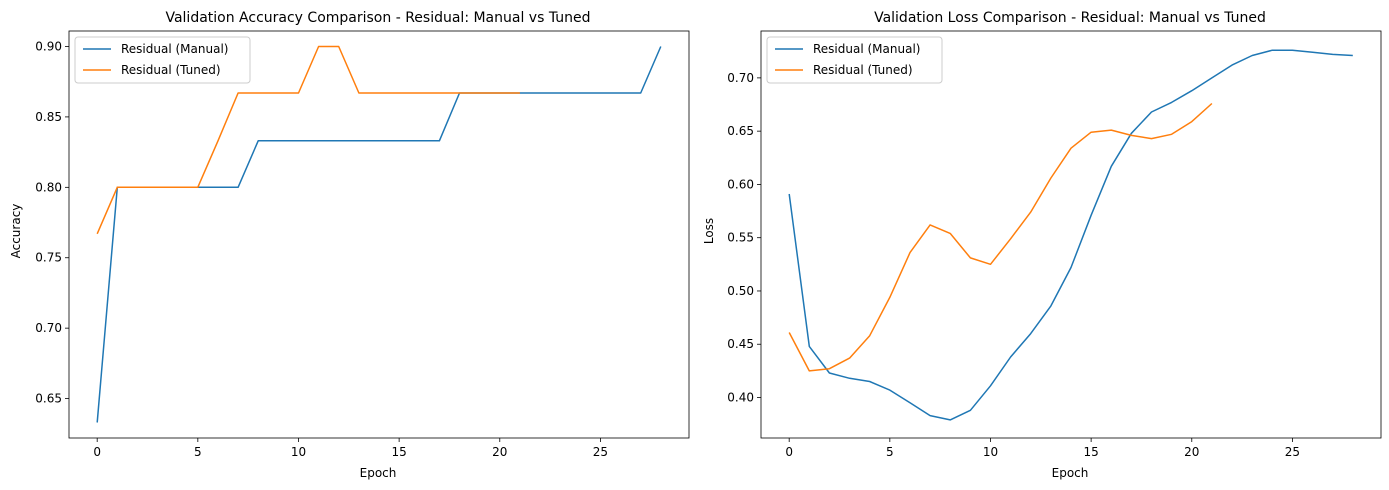  What do you see at coordinates (174, 49) in the screenshot?
I see `accuracy-legend-label-manual: Residual (Manual)` at bounding box center [174, 49].